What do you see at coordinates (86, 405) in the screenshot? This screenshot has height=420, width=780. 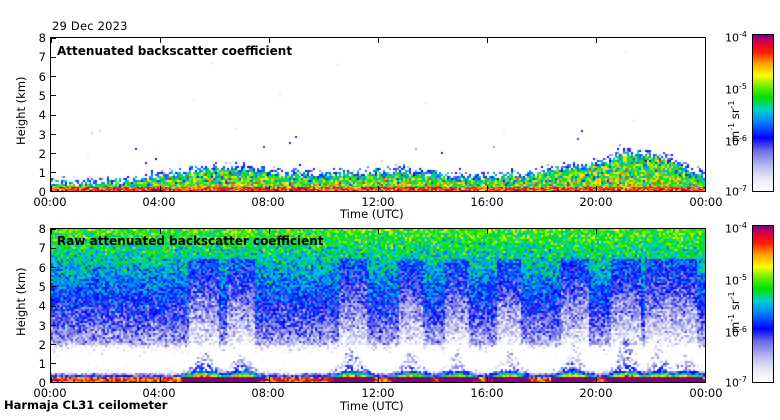 I see `instrument-label: Harmaja CL31 ceilometer` at bounding box center [86, 405].